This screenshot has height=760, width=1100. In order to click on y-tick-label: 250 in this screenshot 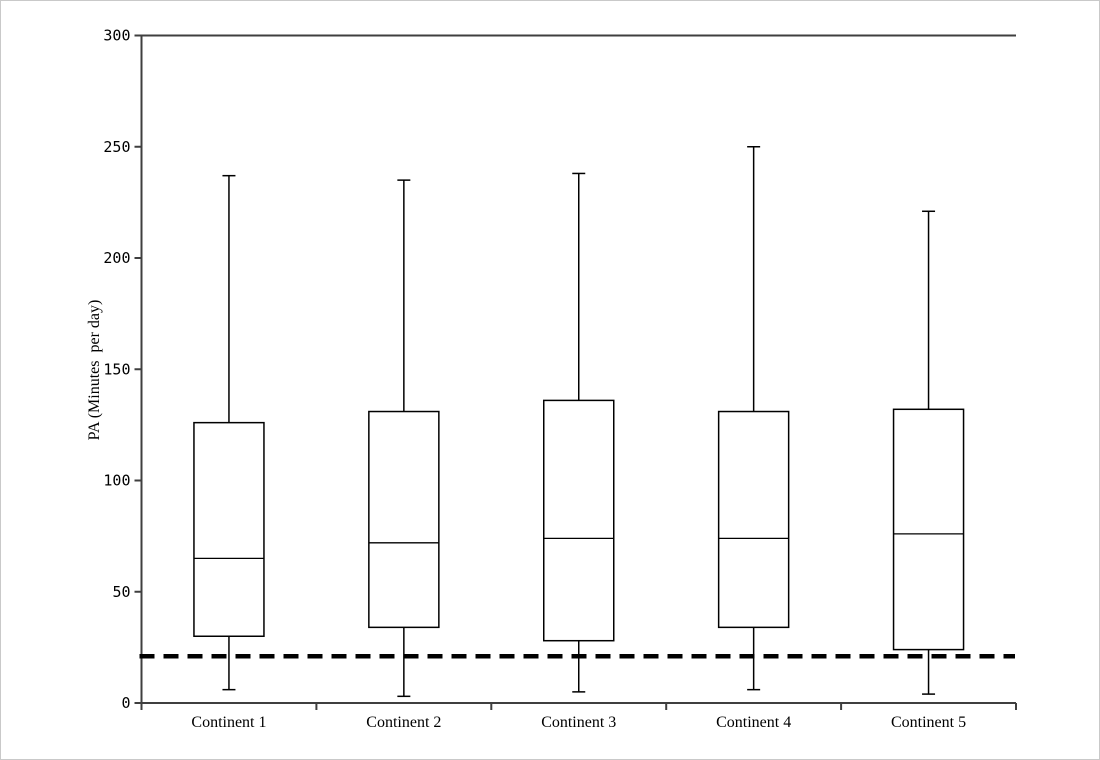, I will do `click(116, 147)`.